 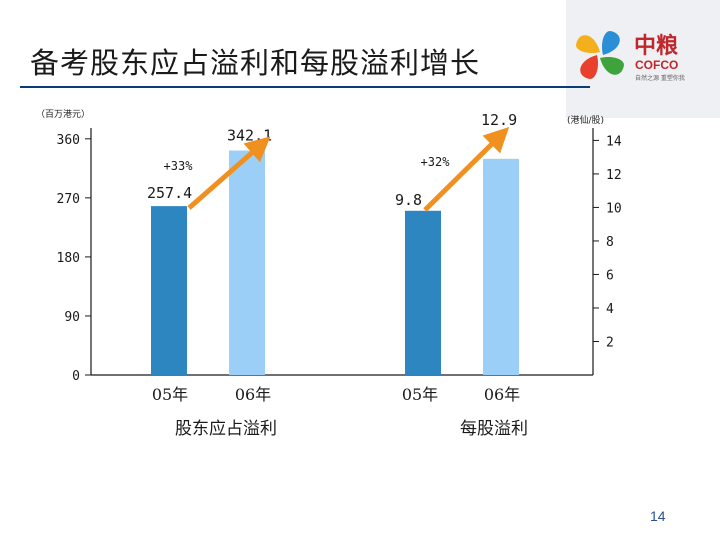 What do you see at coordinates (660, 78) in the screenshot?
I see `logo-tagline: 自然之源 重塑你我` at bounding box center [660, 78].